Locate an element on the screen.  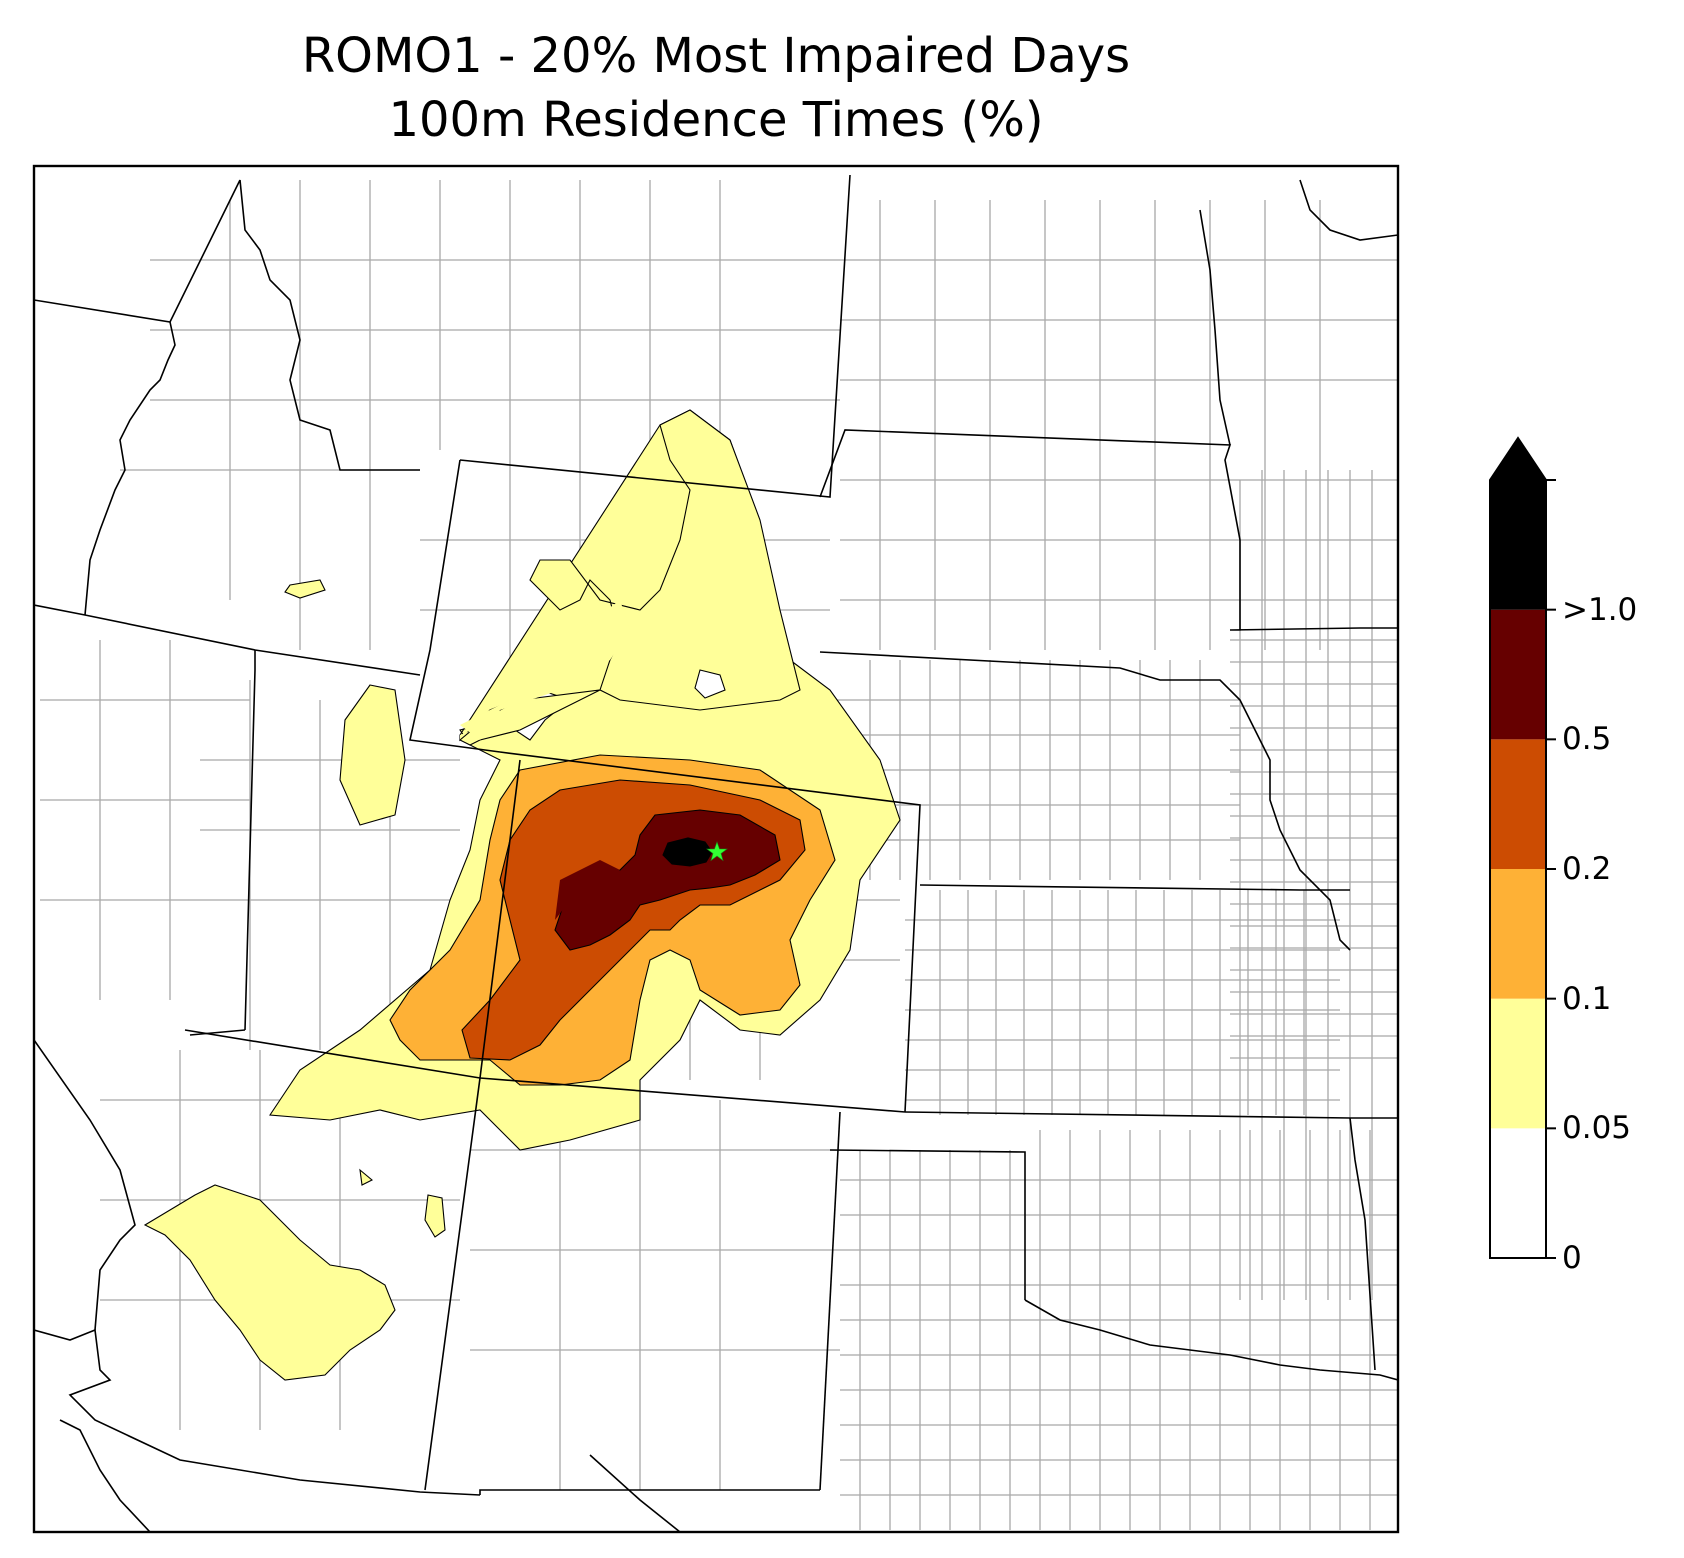
colorbar-tick-label: 0.2 is located at coordinates (1587, 869).